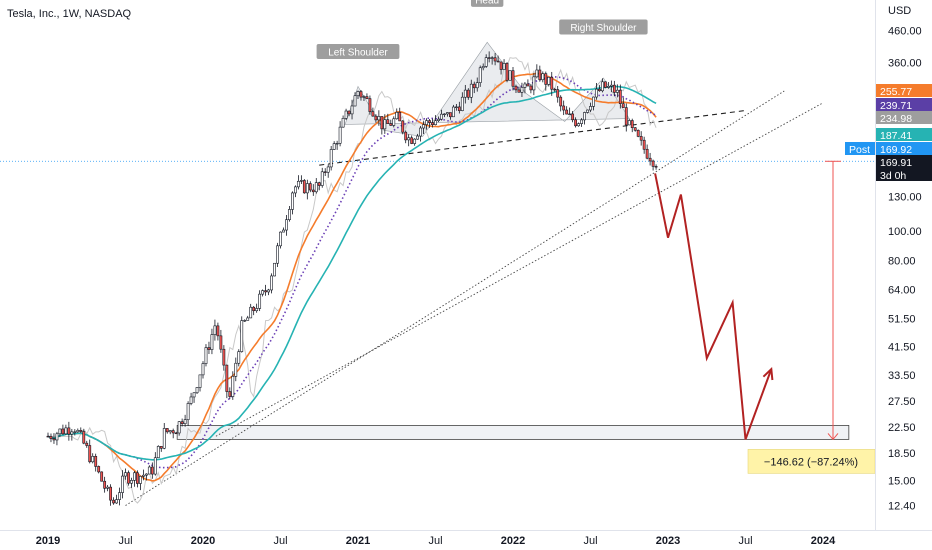 The image size is (932, 550). Describe the element at coordinates (833, 437) in the screenshot. I see `measurement-arrowhead` at that location.